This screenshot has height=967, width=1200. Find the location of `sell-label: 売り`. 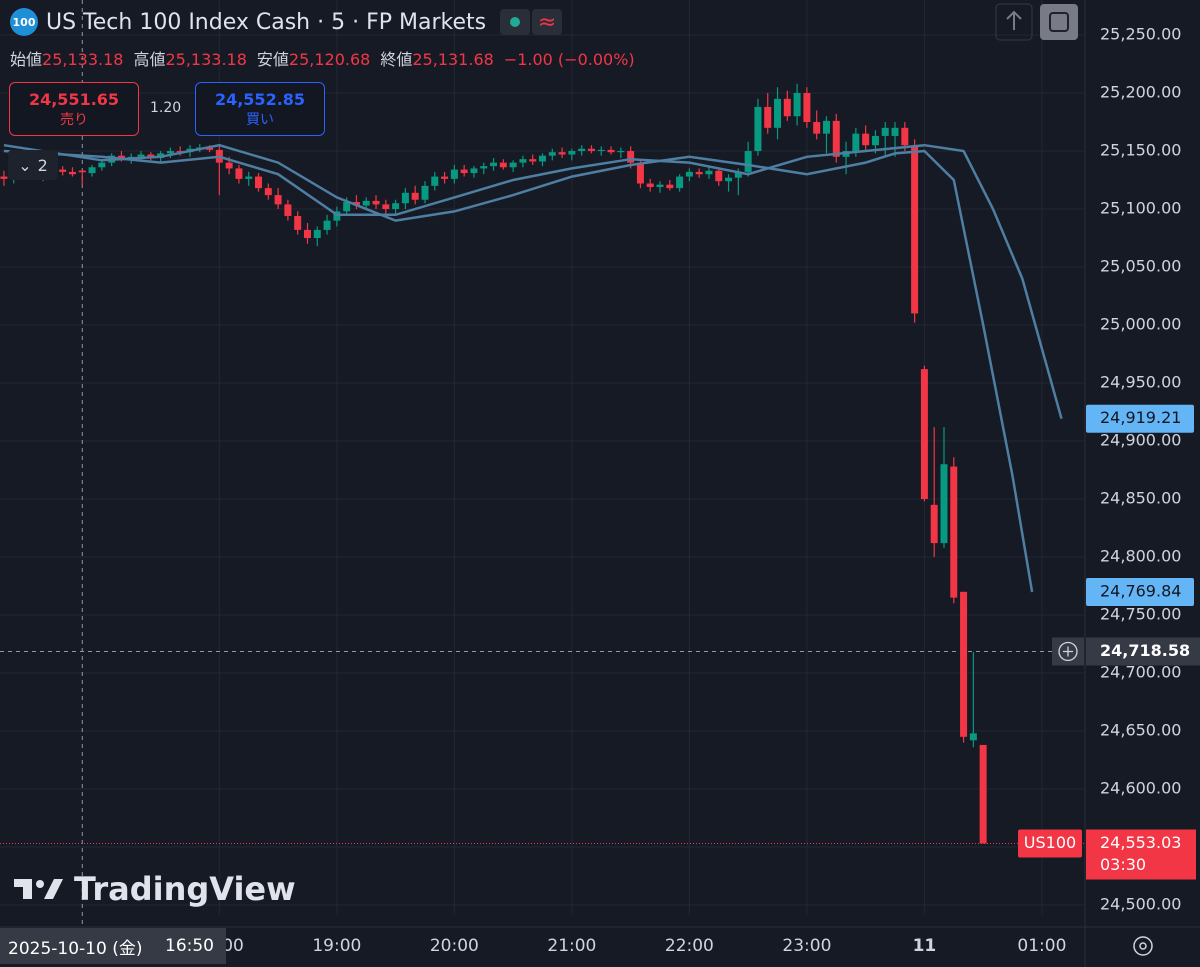

sell-label: 売り is located at coordinates (74, 119).